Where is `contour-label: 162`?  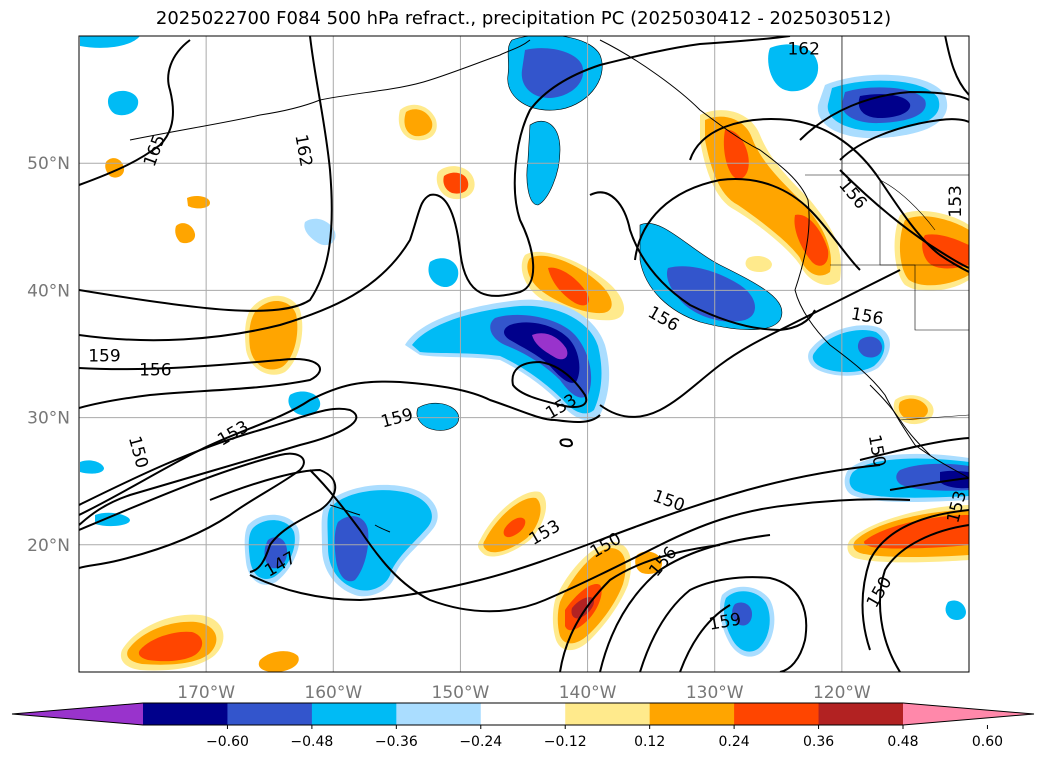
contour-label: 162 is located at coordinates (803, 50).